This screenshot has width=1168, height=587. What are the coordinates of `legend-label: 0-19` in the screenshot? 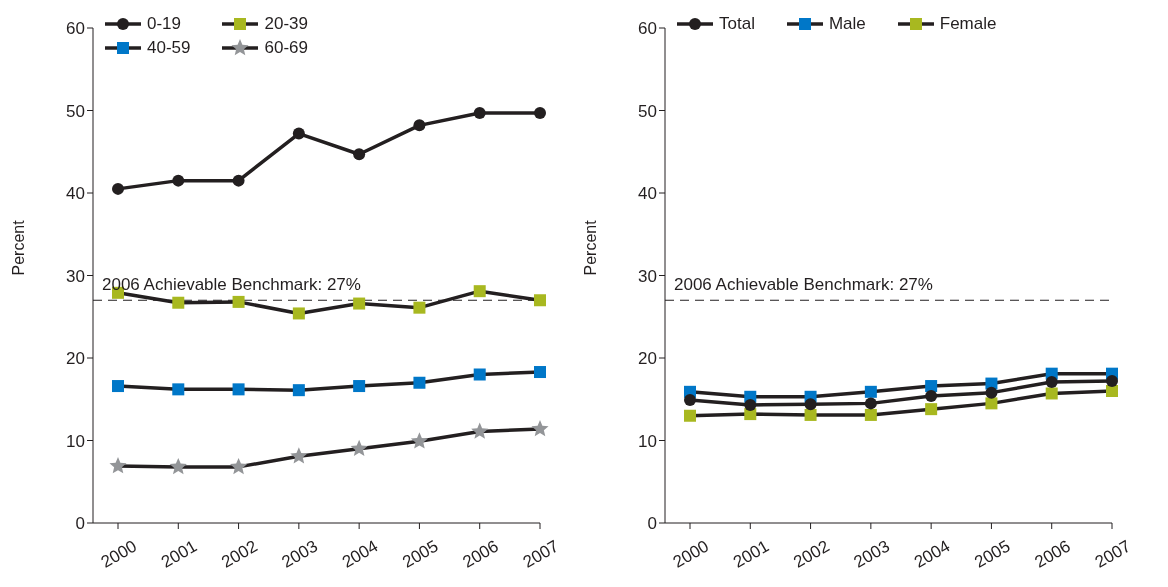 It's located at (164, 24).